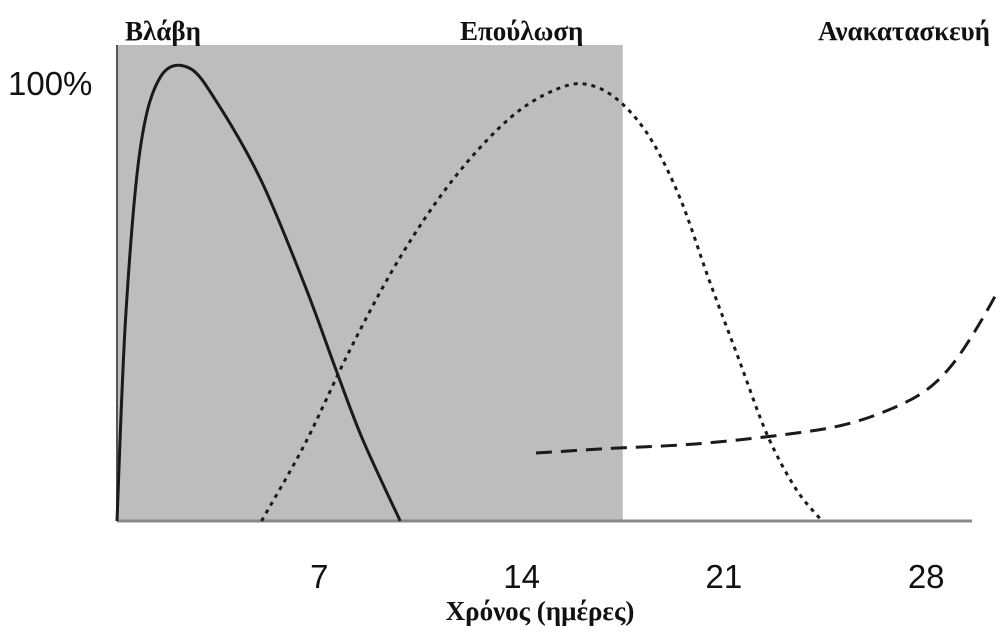 This screenshot has width=996, height=634. I want to click on y-max-label: 100%, so click(50, 83).